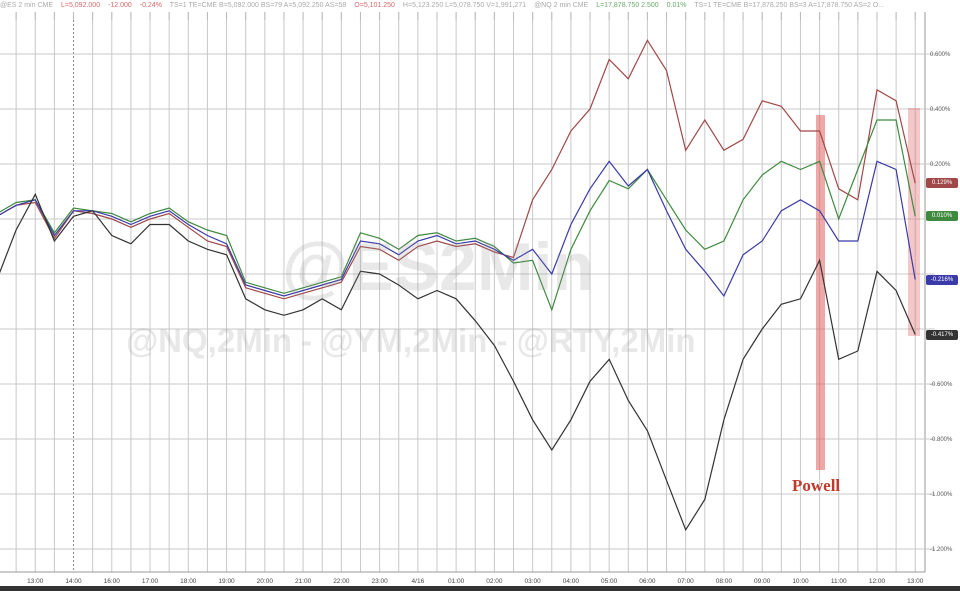  What do you see at coordinates (839, 581) in the screenshot?
I see `x-tick-label: 11:00` at bounding box center [839, 581].